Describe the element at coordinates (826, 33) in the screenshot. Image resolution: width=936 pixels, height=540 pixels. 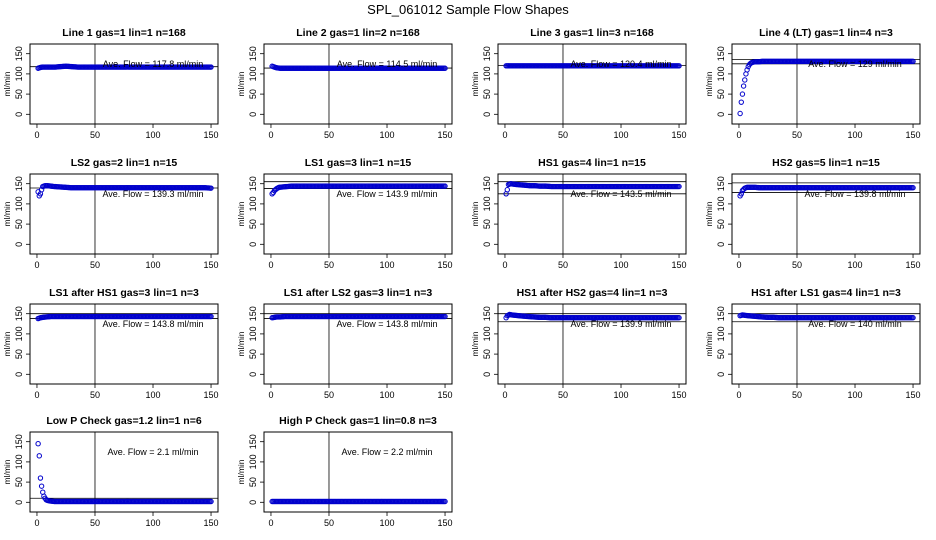
I see `panel-title: Line 4 (LT) gas=1 lin=4 n=3` at that location.